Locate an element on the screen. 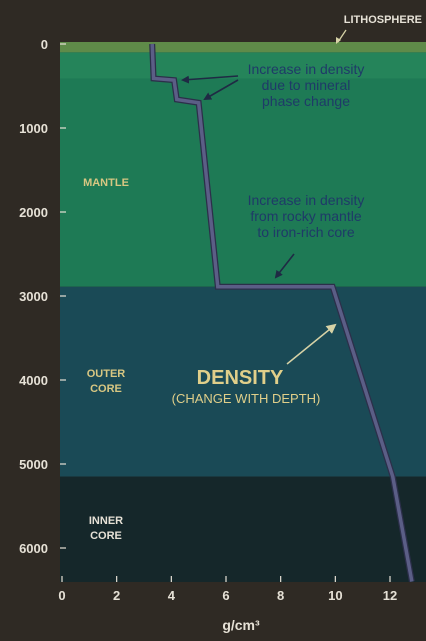 The image size is (426, 641). label-outer-core: CORE is located at coordinates (106, 389).